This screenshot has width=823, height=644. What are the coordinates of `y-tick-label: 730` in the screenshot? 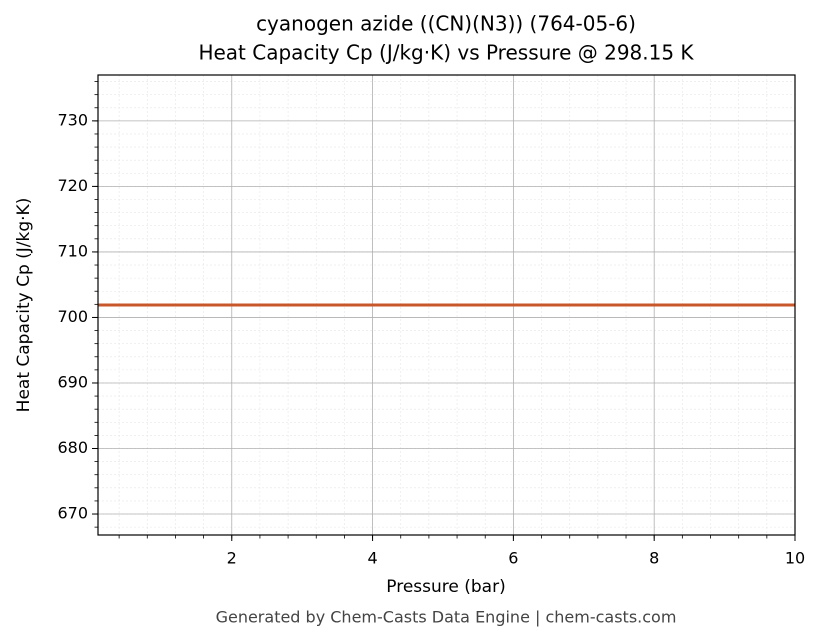 It's located at (72, 119).